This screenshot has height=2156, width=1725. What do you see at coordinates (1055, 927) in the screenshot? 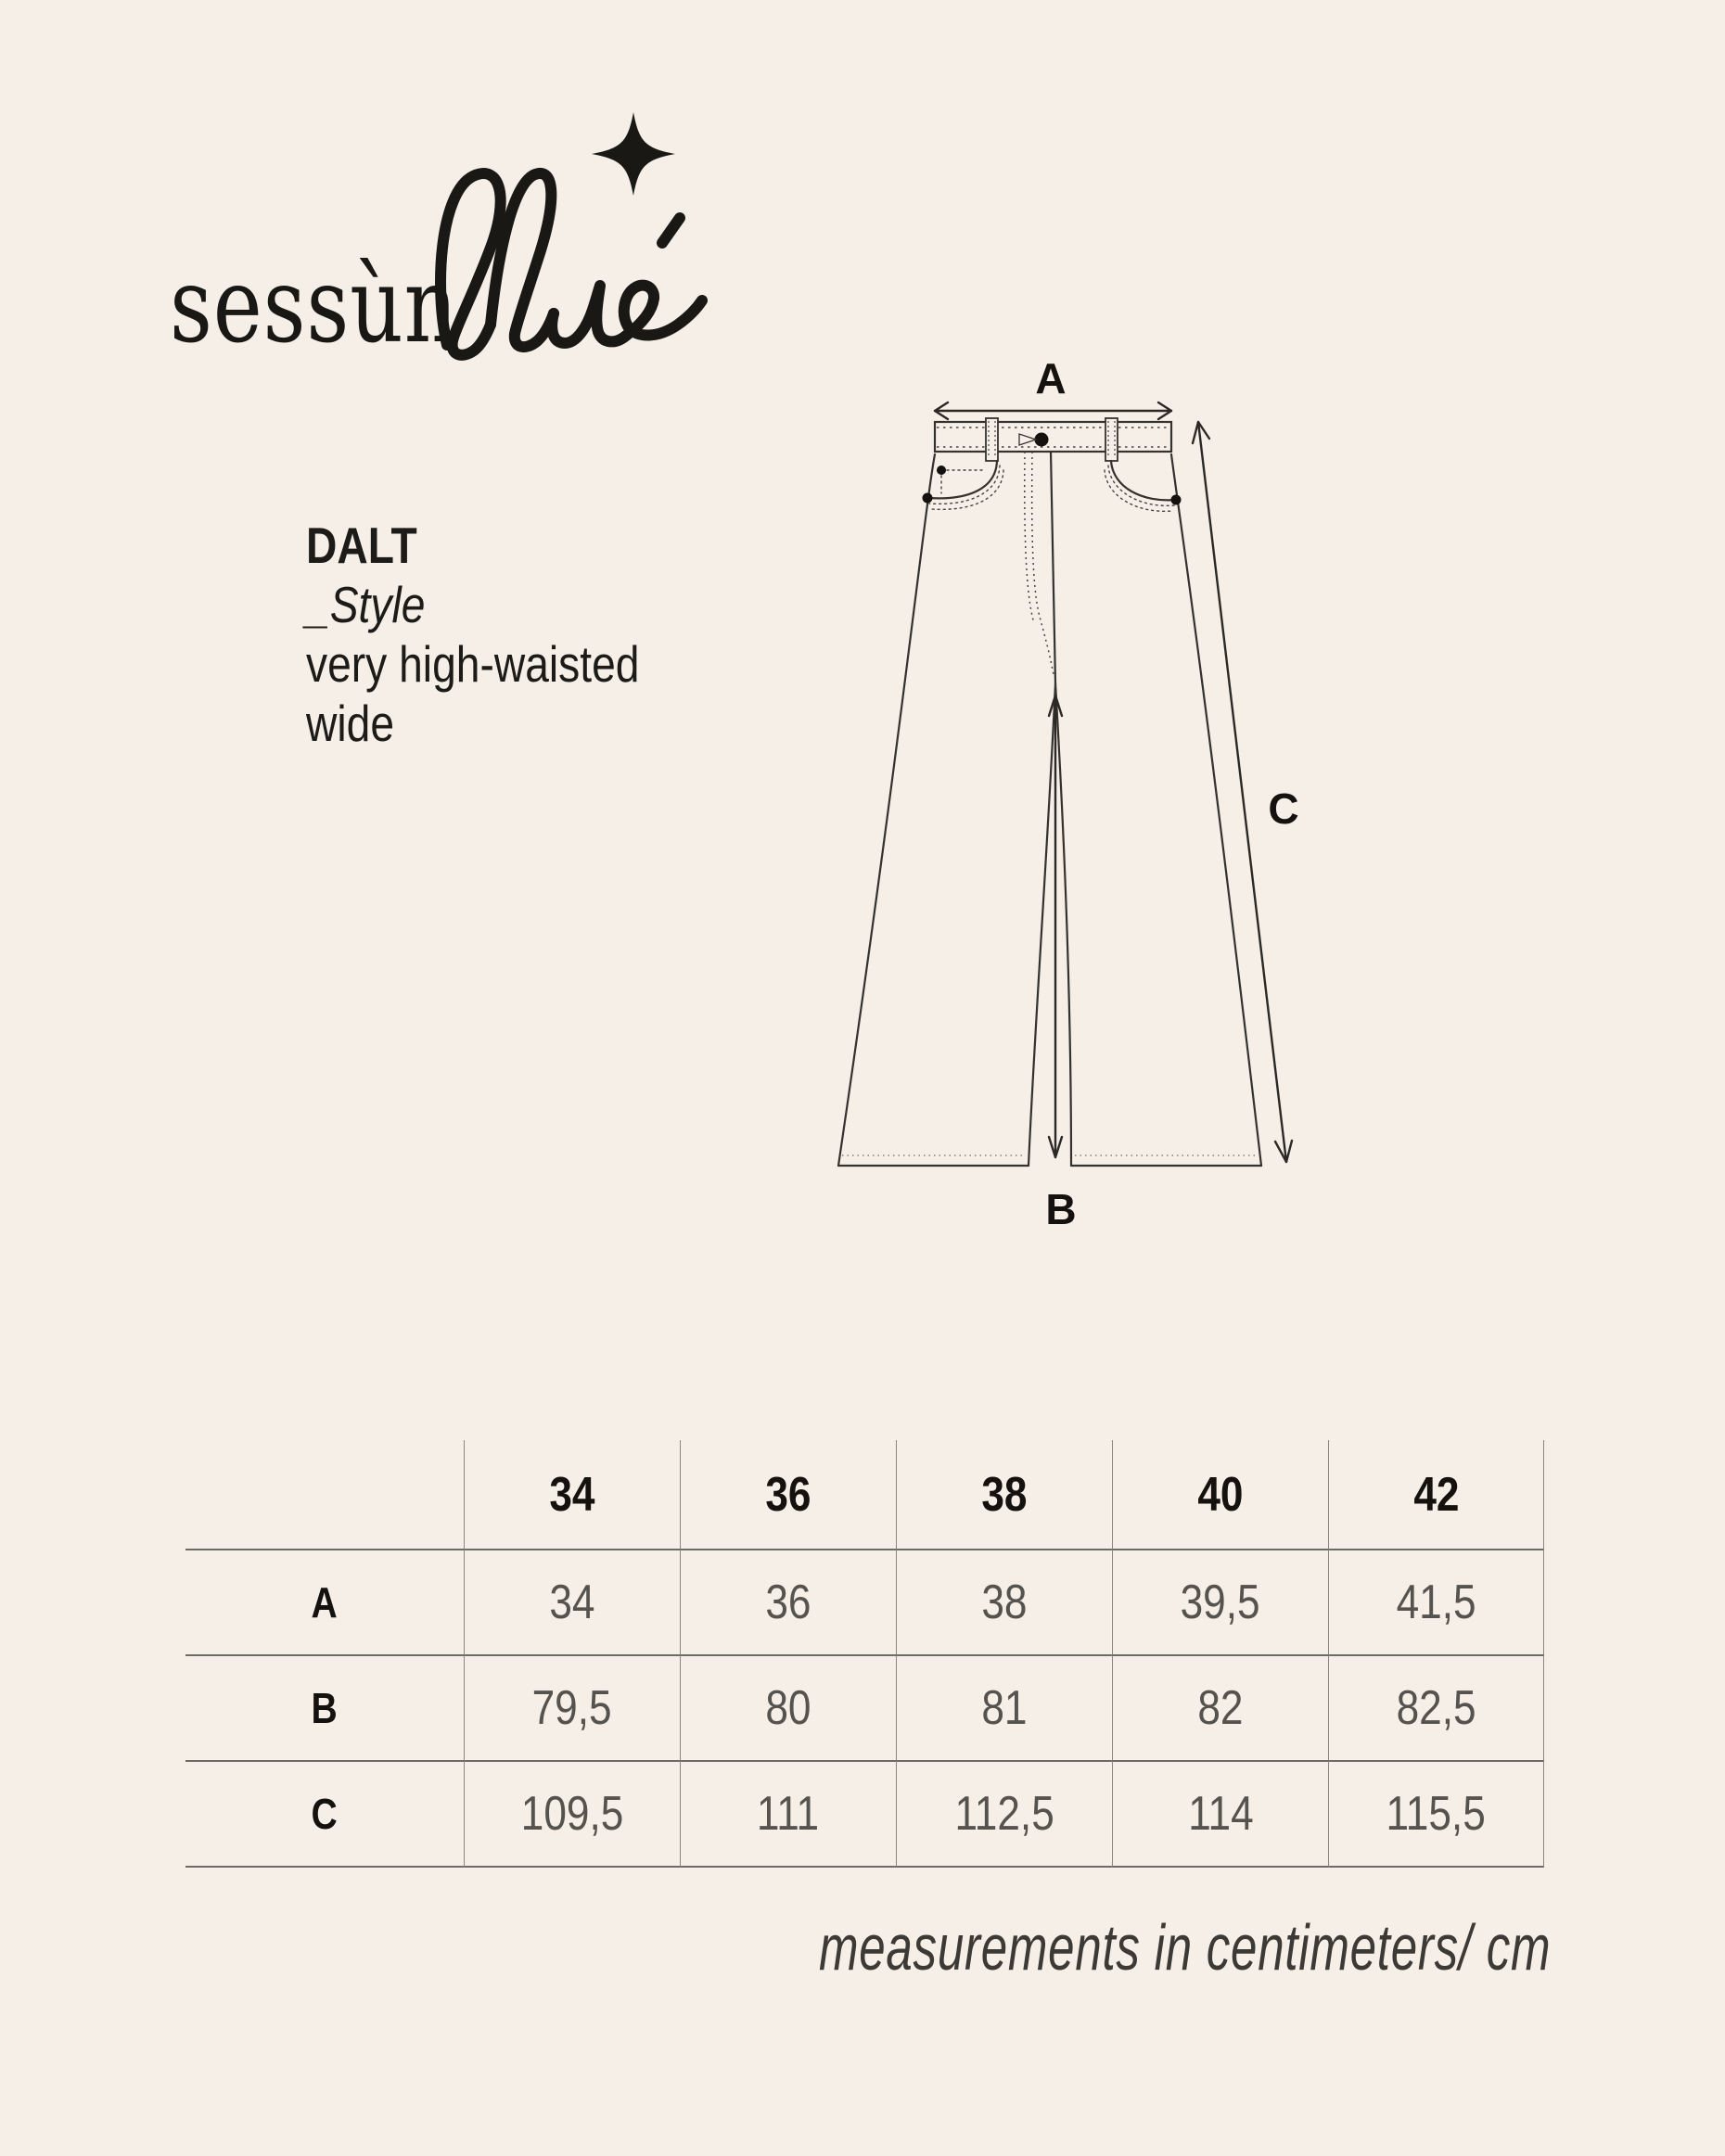
I see `measure-arrow-b` at bounding box center [1055, 927].